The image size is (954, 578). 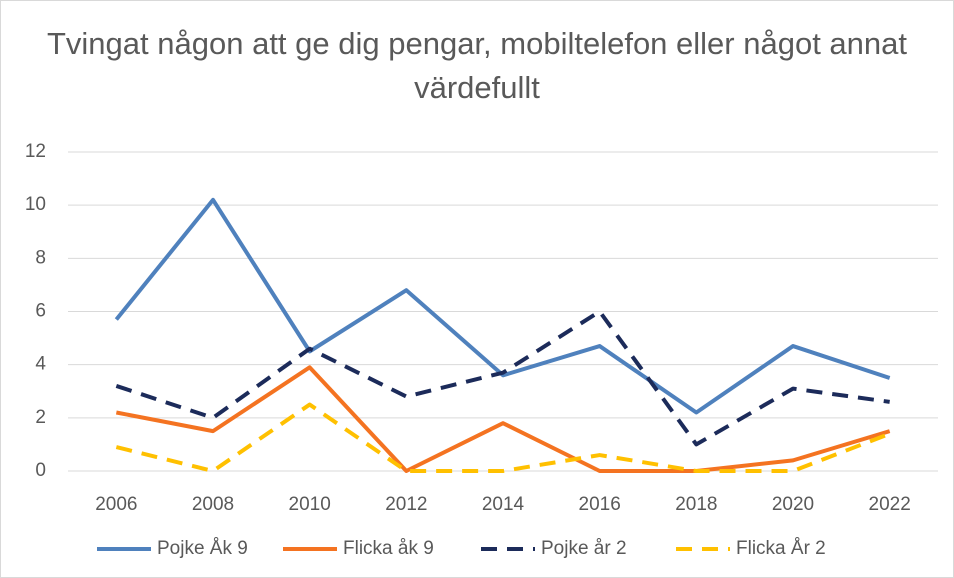 I want to click on x-tick-label: 2020, so click(x=793, y=504).